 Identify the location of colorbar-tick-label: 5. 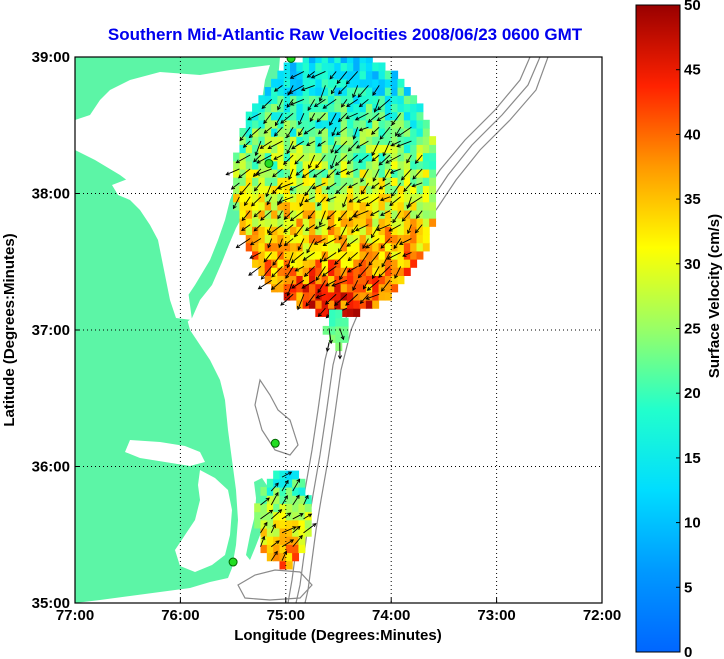
(688, 587).